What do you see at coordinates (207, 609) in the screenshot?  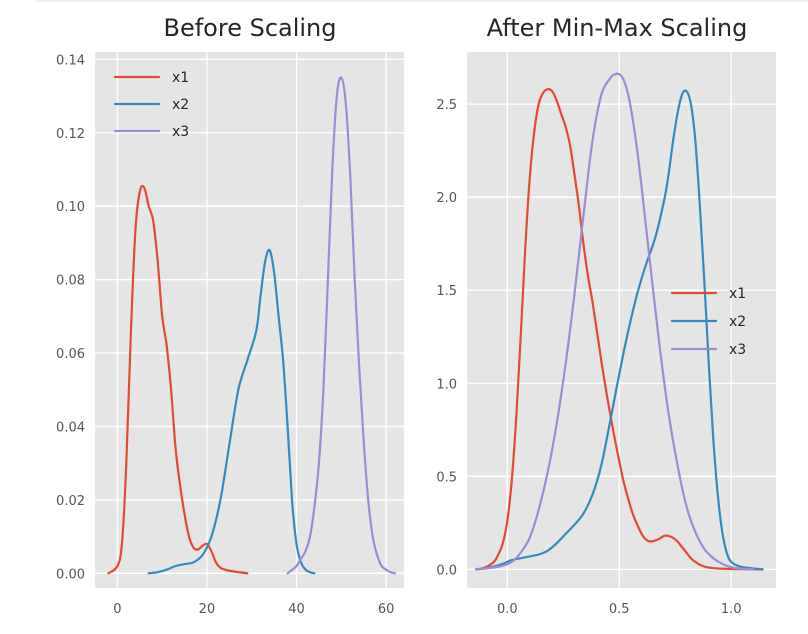 I see `x-tick-label: 20` at bounding box center [207, 609].